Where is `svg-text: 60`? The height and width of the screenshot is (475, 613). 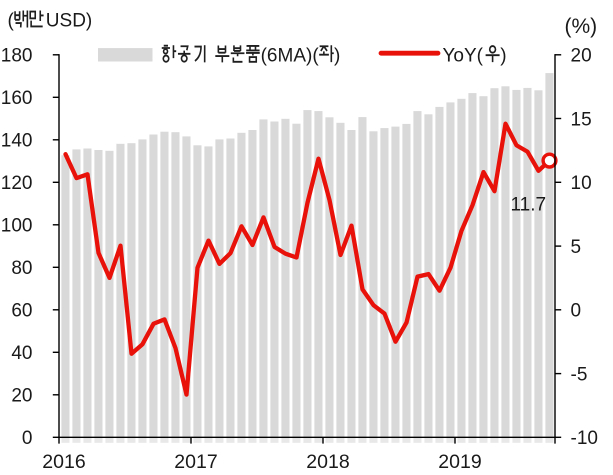
svg-text: 60 is located at coordinates (21, 311).